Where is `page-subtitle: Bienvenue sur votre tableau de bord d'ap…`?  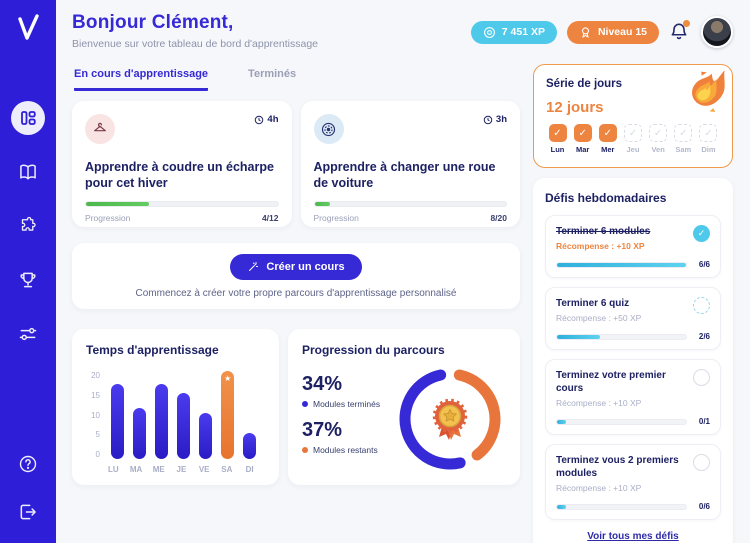 page-subtitle: Bienvenue sur votre tableau de bord d'ap… is located at coordinates (195, 44).